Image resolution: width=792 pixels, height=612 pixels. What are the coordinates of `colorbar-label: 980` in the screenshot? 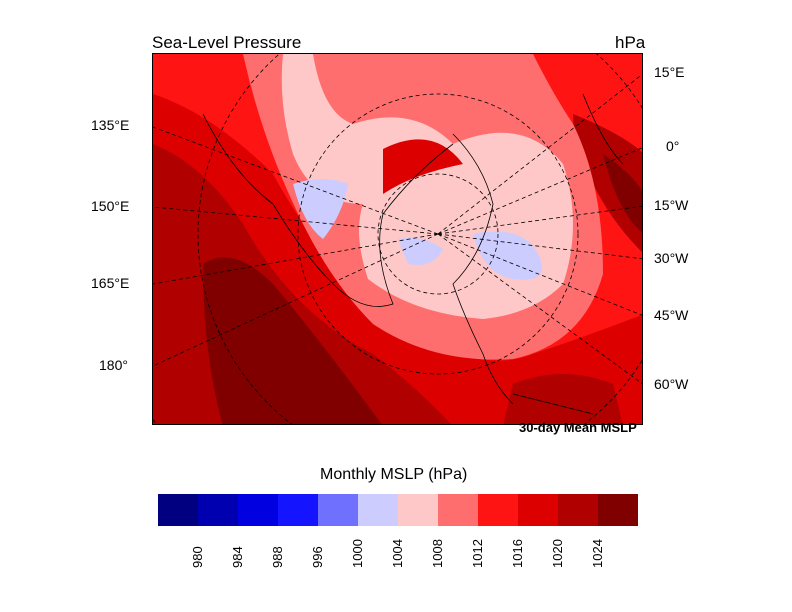 It's located at (197, 557).